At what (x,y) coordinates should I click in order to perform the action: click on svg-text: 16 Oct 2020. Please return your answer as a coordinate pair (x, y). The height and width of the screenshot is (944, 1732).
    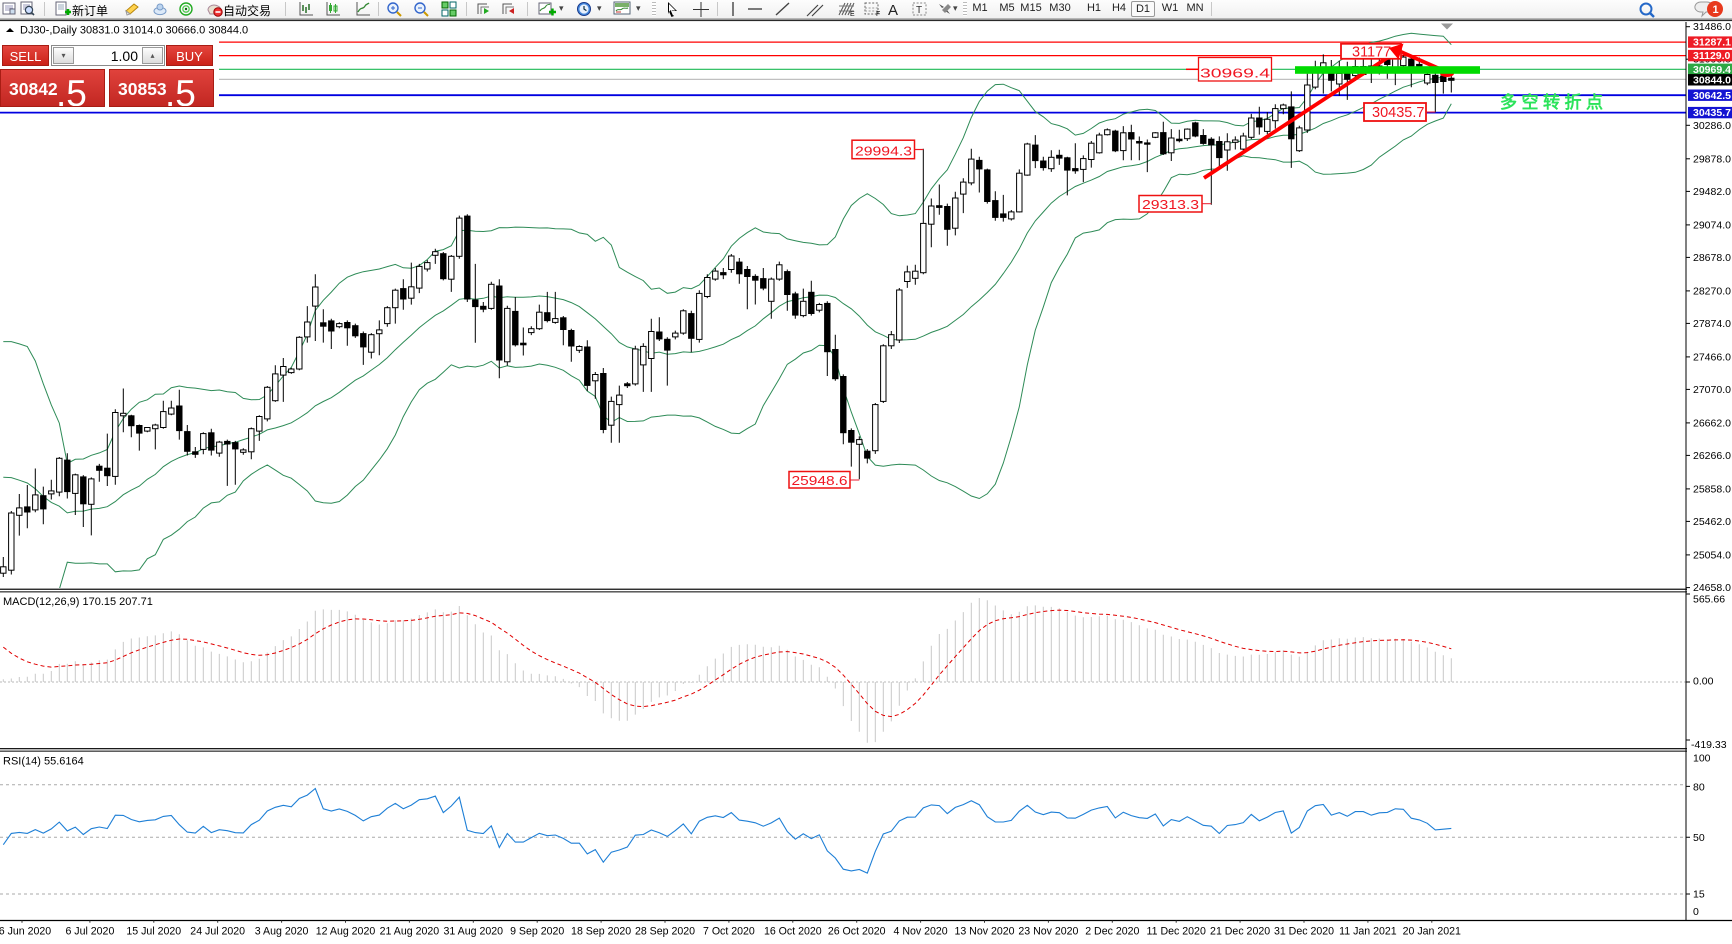
    Looking at the image, I should click on (793, 932).